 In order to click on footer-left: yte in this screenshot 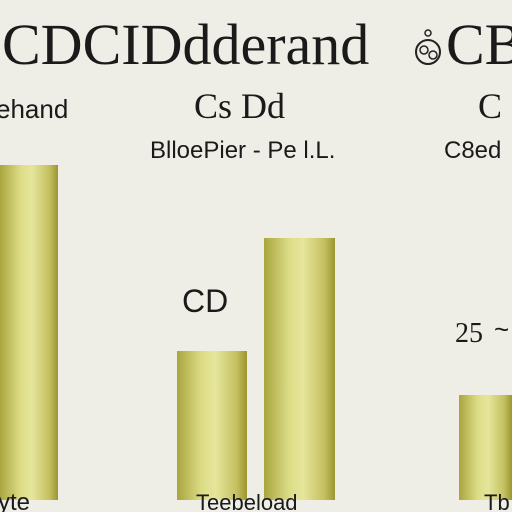, I will do `click(15, 500)`.